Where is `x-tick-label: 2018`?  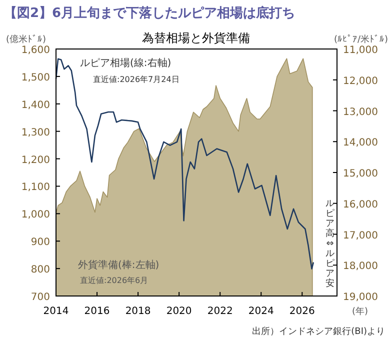
x-tick-label: 2018 is located at coordinates (138, 311).